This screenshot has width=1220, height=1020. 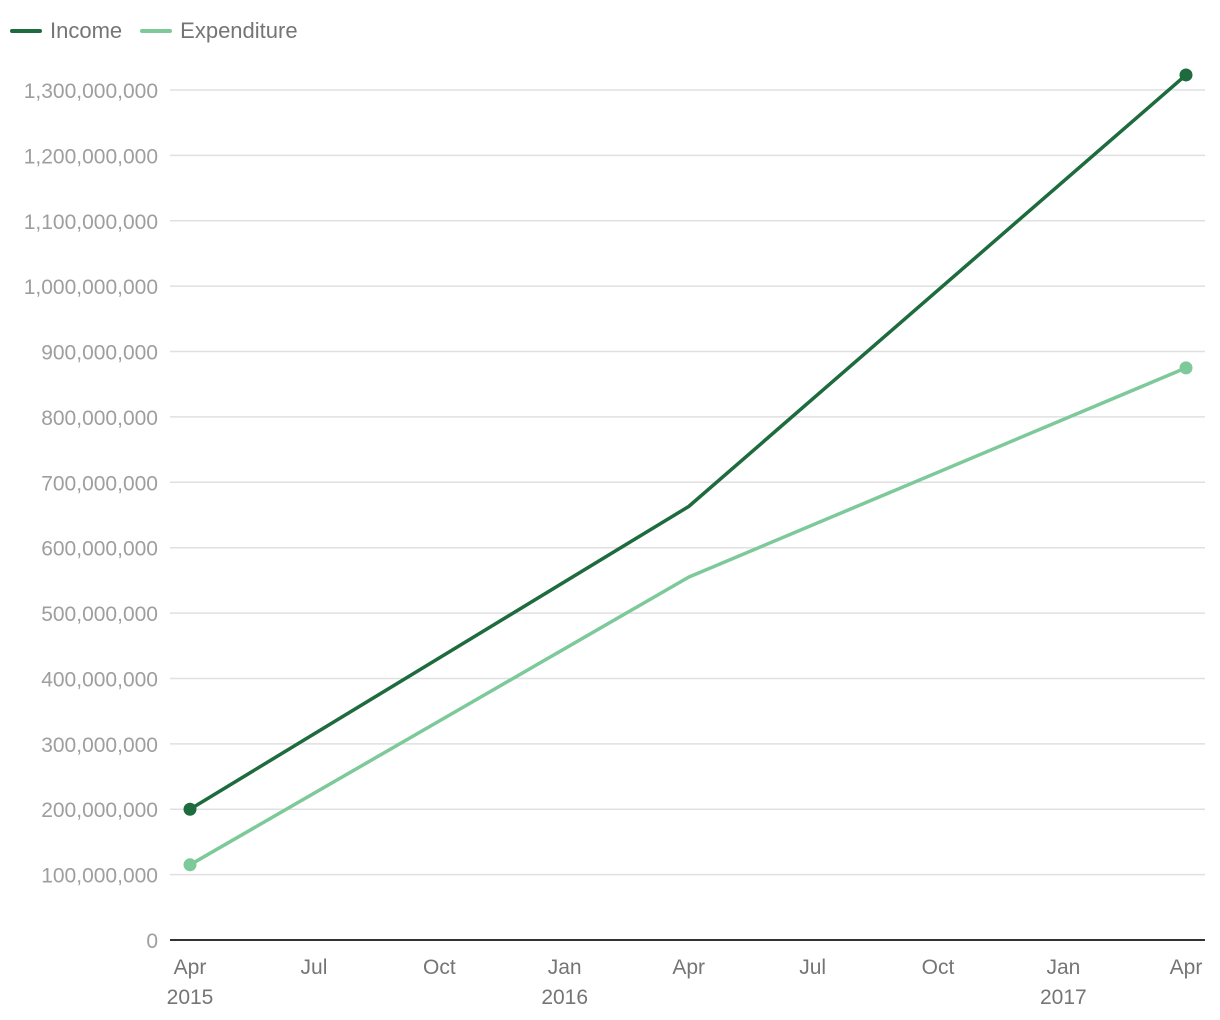 What do you see at coordinates (99, 418) in the screenshot?
I see `y-tick-label-8: 800,000,000` at bounding box center [99, 418].